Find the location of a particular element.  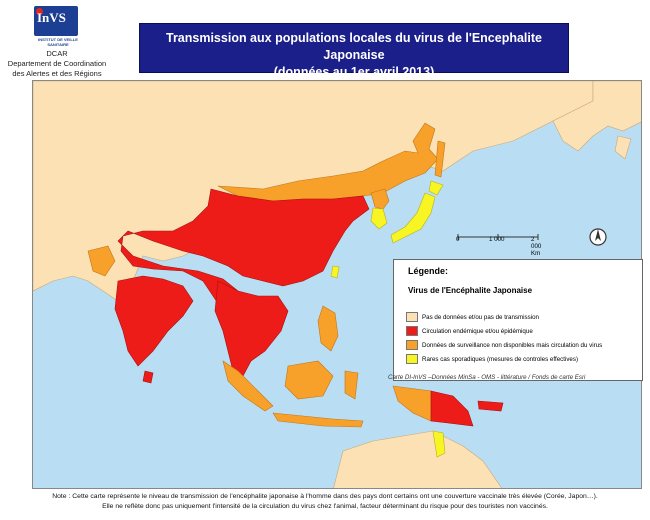

invs-logo: InVS is located at coordinates (56, 21).